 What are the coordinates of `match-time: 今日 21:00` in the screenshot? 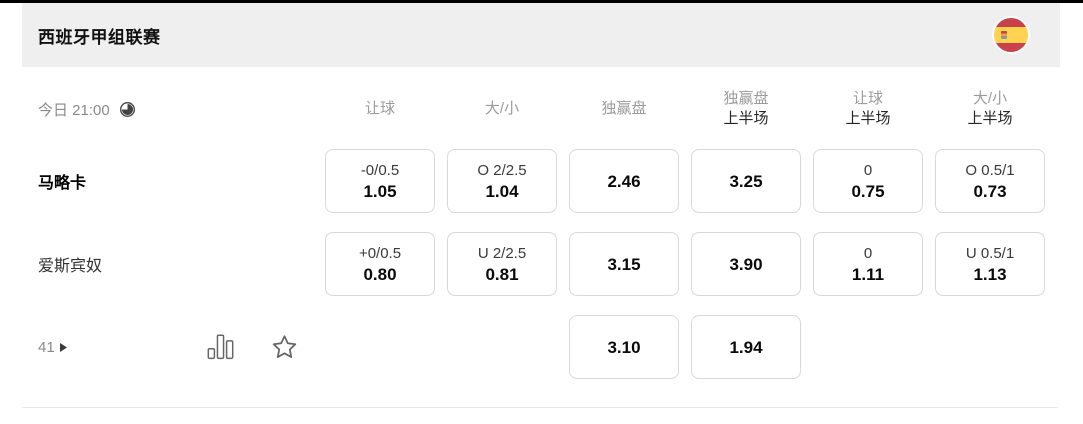 It's located at (175, 109).